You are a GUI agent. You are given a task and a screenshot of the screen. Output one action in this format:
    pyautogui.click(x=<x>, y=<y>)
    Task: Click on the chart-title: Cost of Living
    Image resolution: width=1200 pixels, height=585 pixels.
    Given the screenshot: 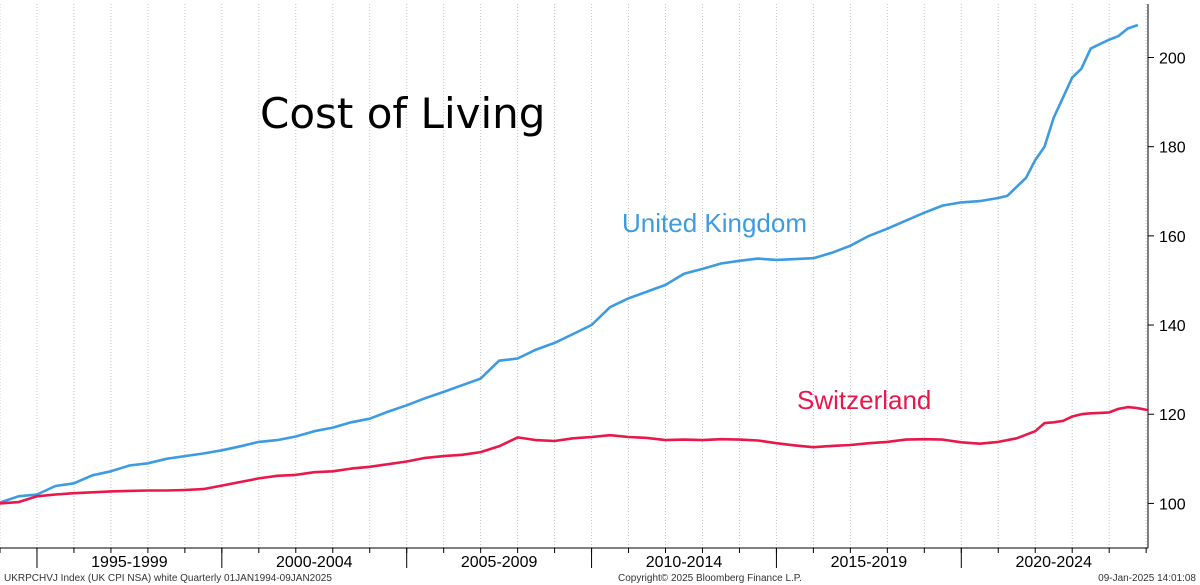 What is the action you would take?
    pyautogui.click(x=402, y=113)
    